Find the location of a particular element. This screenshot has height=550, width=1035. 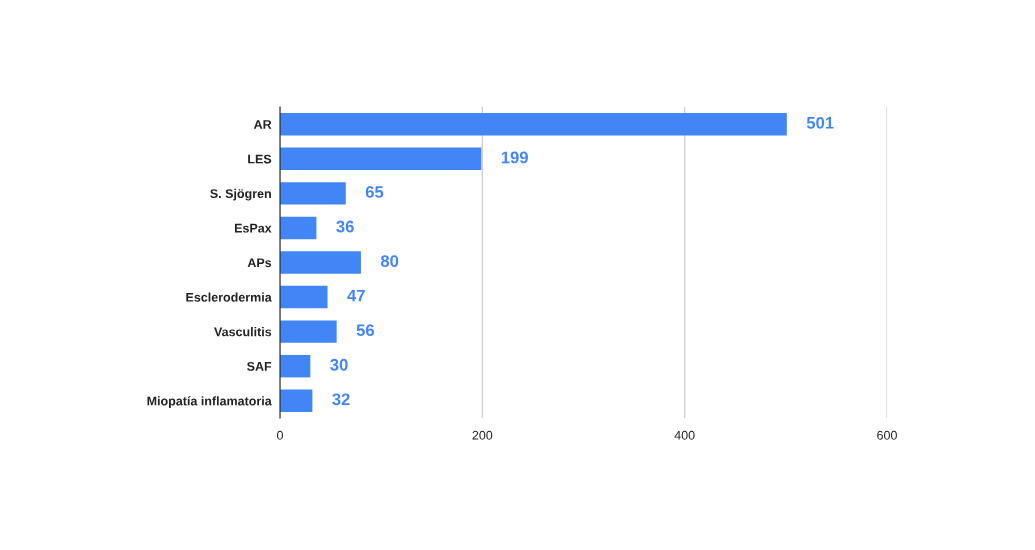

data-label: 32 is located at coordinates (341, 399).